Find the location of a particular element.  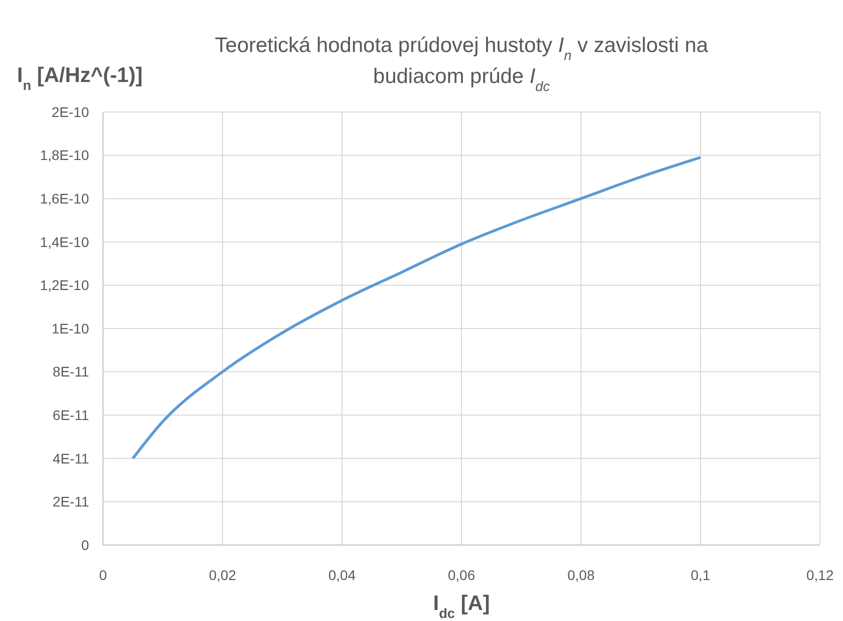

x-tick-label: 0,12 is located at coordinates (820, 575).